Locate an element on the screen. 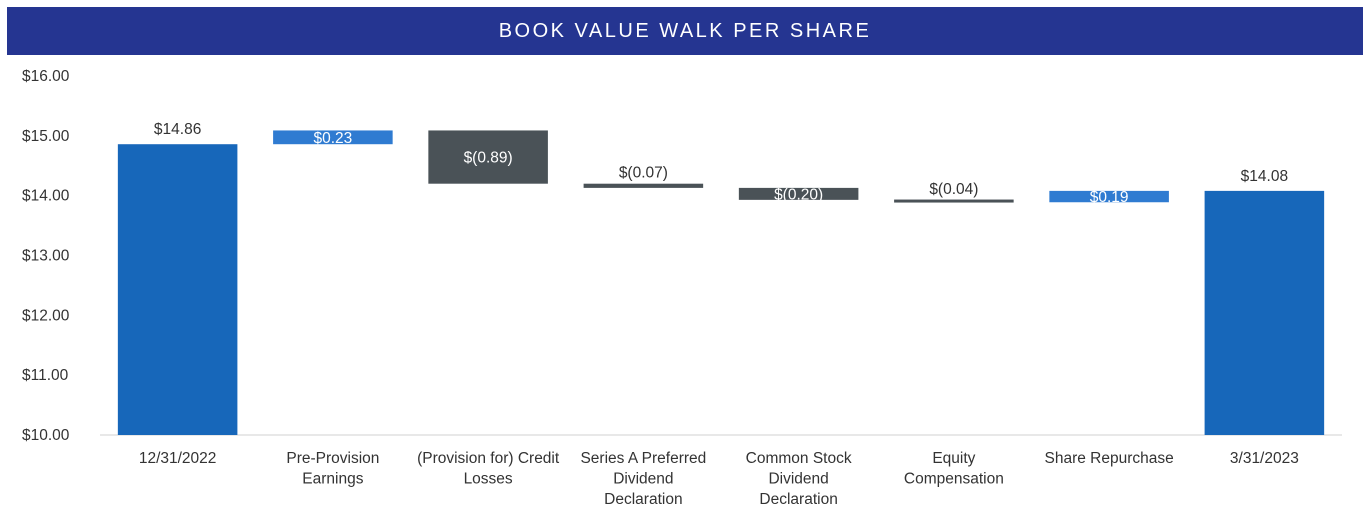 Image resolution: width=1370 pixels, height=524 pixels. category-label: Pre-Provision Earnings is located at coordinates (332, 469).